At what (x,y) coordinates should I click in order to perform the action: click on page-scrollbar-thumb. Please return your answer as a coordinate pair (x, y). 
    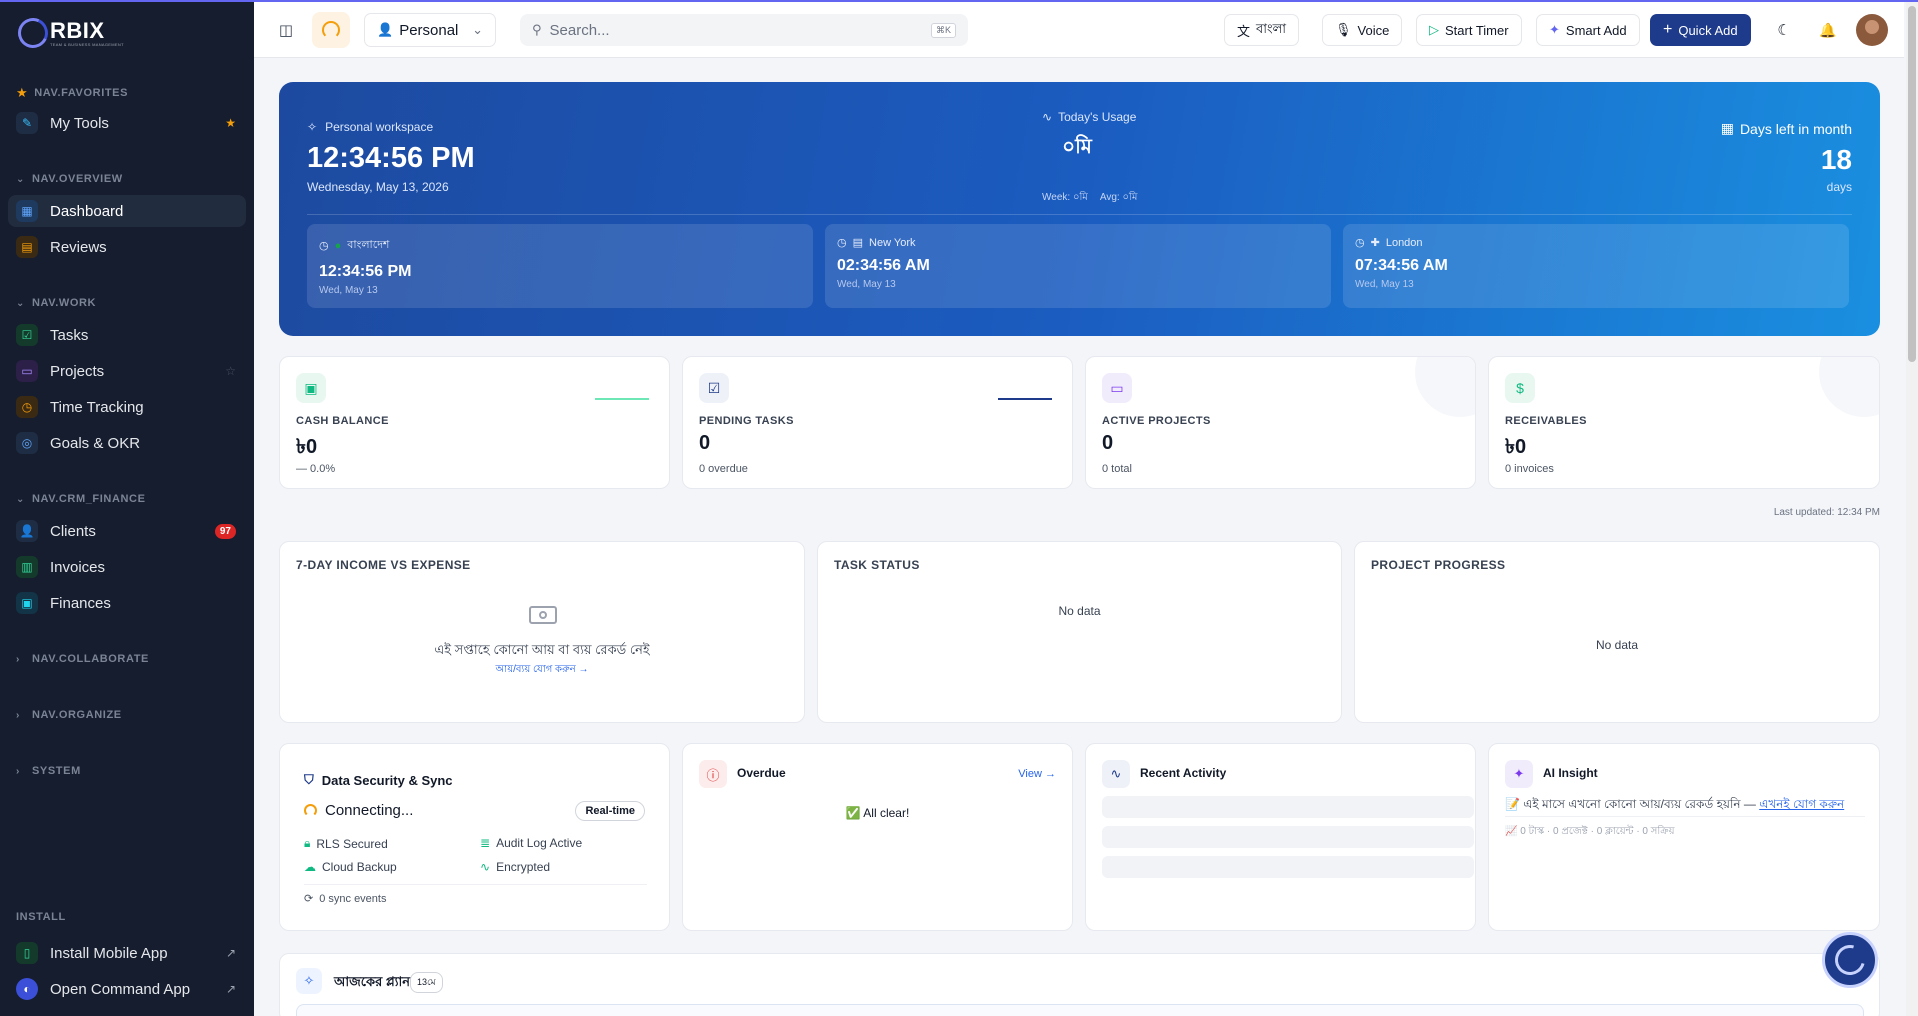
    Looking at the image, I should click on (1912, 184).